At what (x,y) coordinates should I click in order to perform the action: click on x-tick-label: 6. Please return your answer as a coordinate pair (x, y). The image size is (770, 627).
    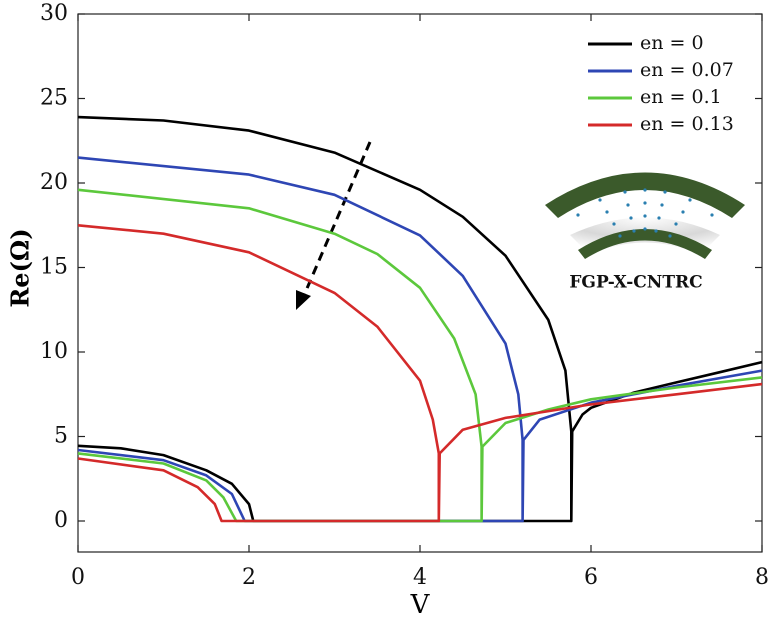
    Looking at the image, I should click on (591, 577).